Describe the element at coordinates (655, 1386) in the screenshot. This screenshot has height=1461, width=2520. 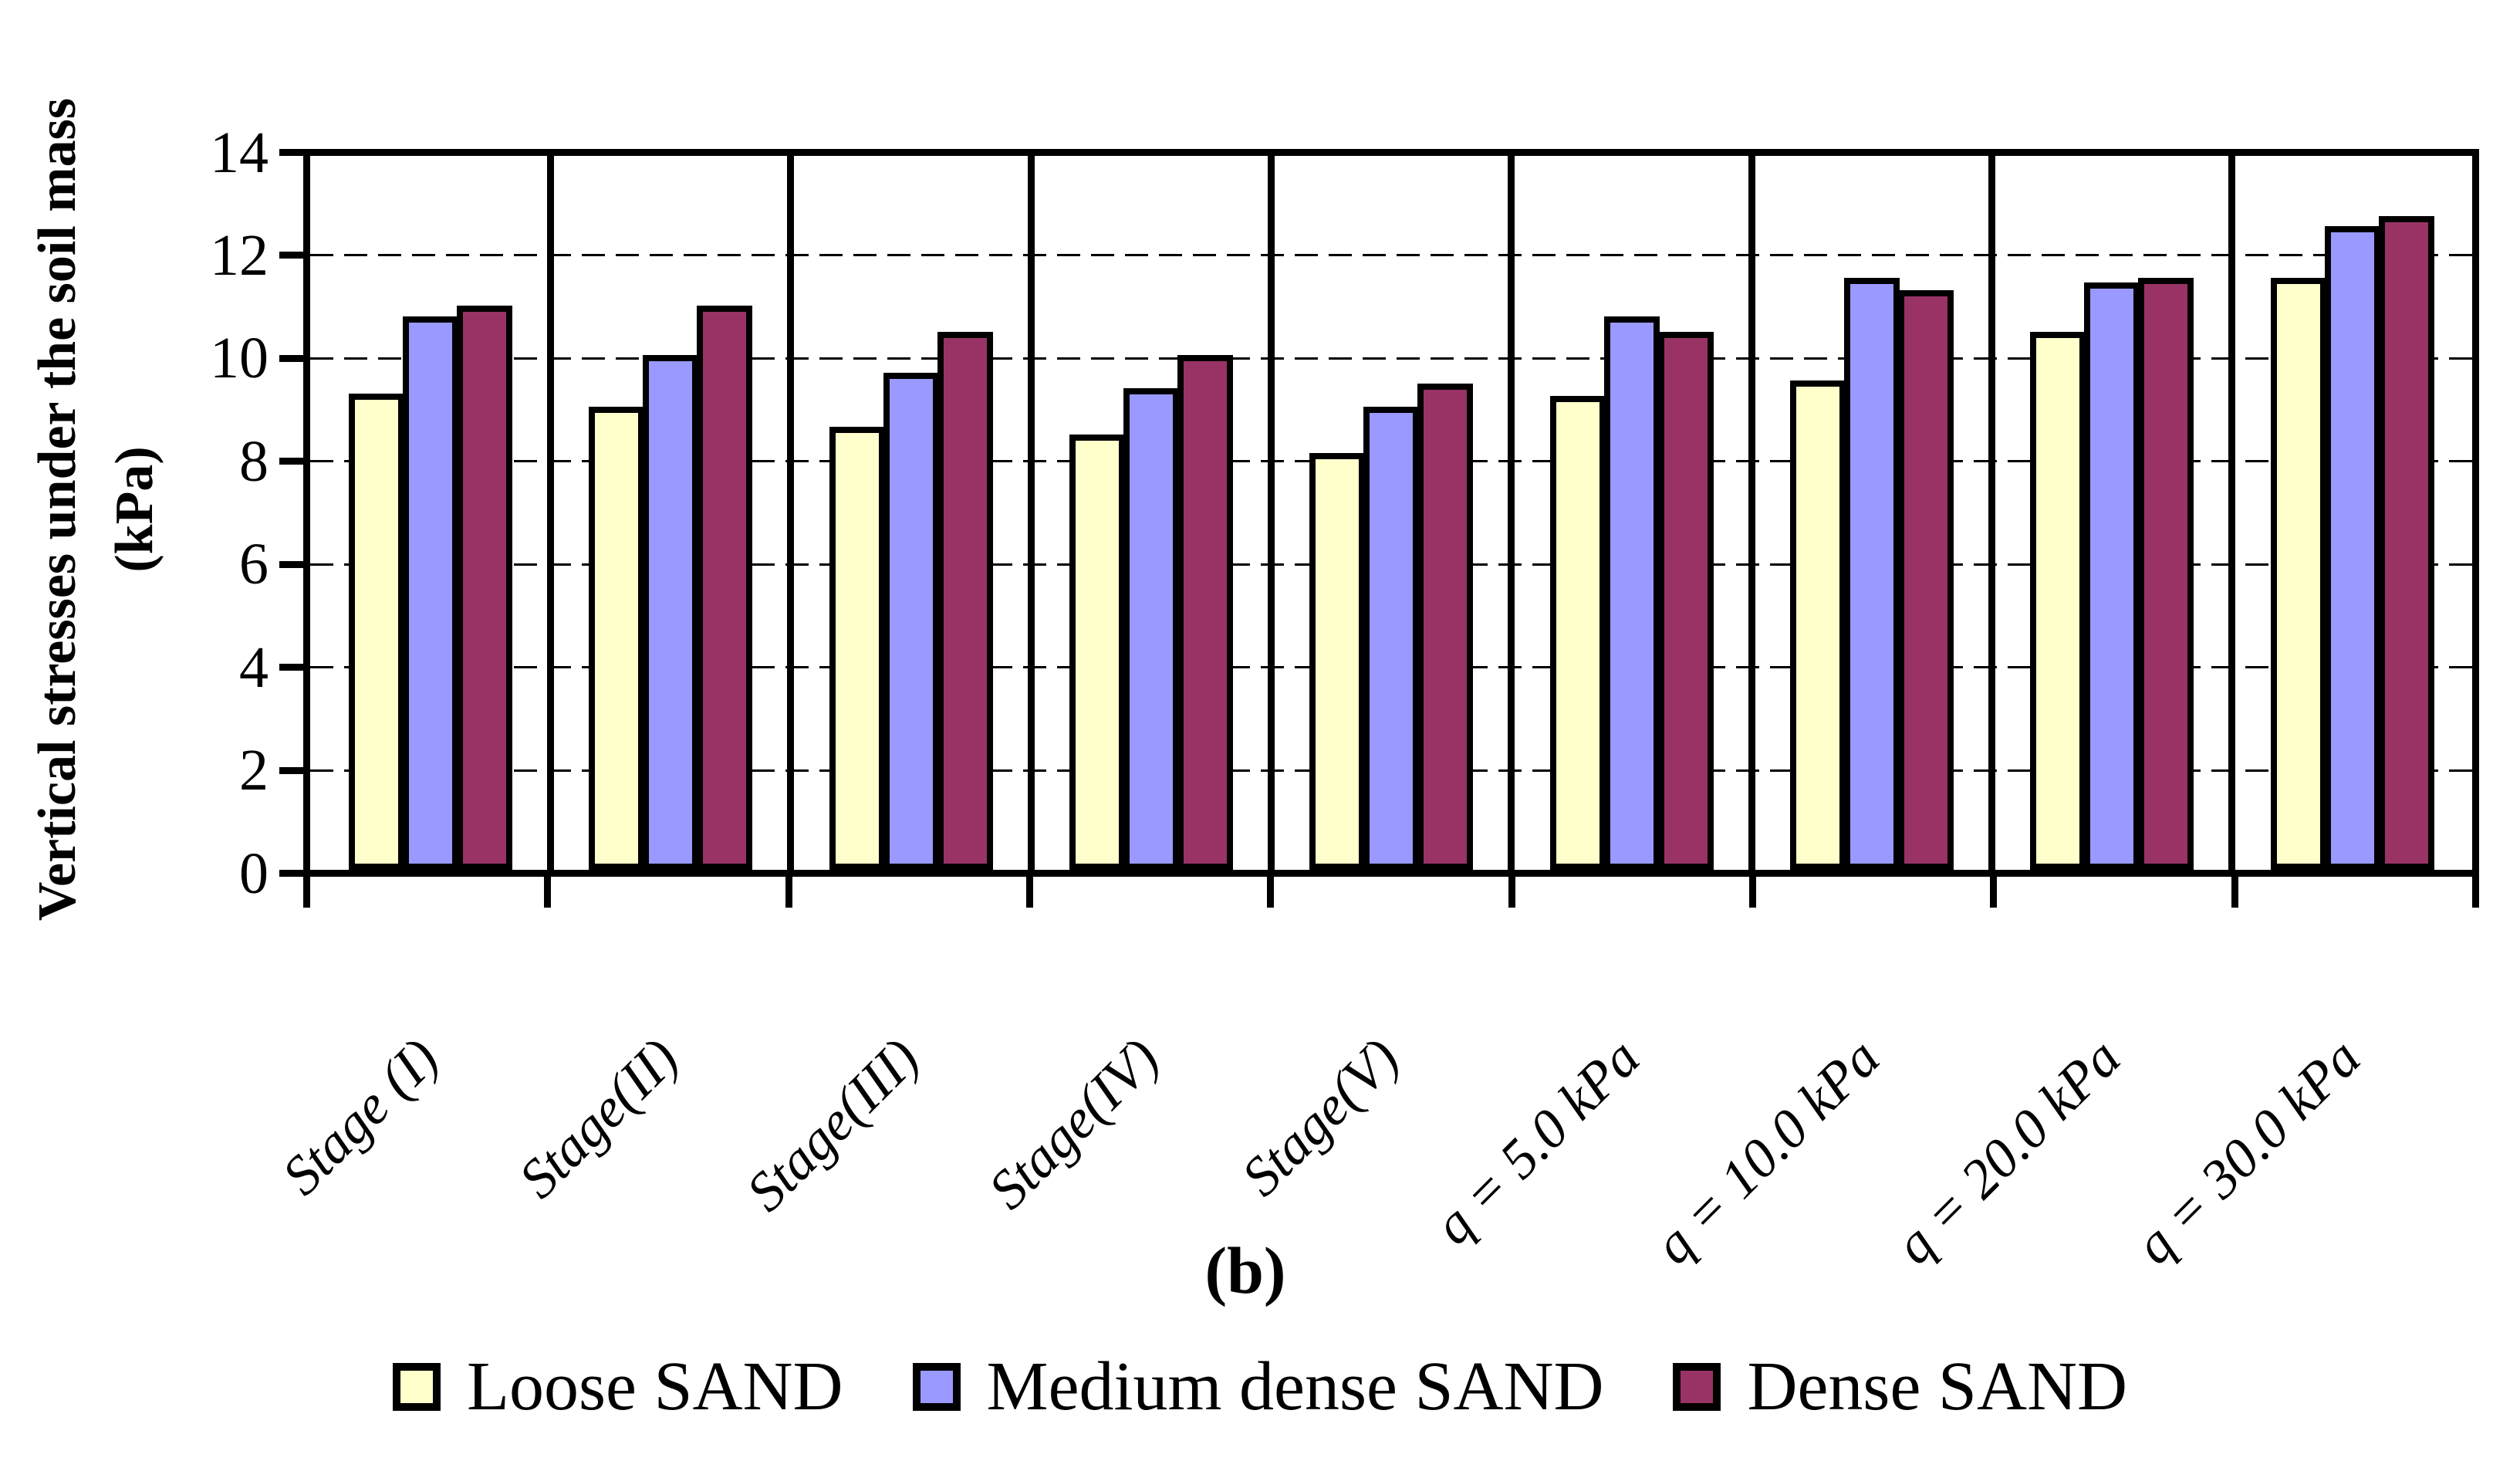
I see `legend-label-loose-sand: Loose SAND` at that location.